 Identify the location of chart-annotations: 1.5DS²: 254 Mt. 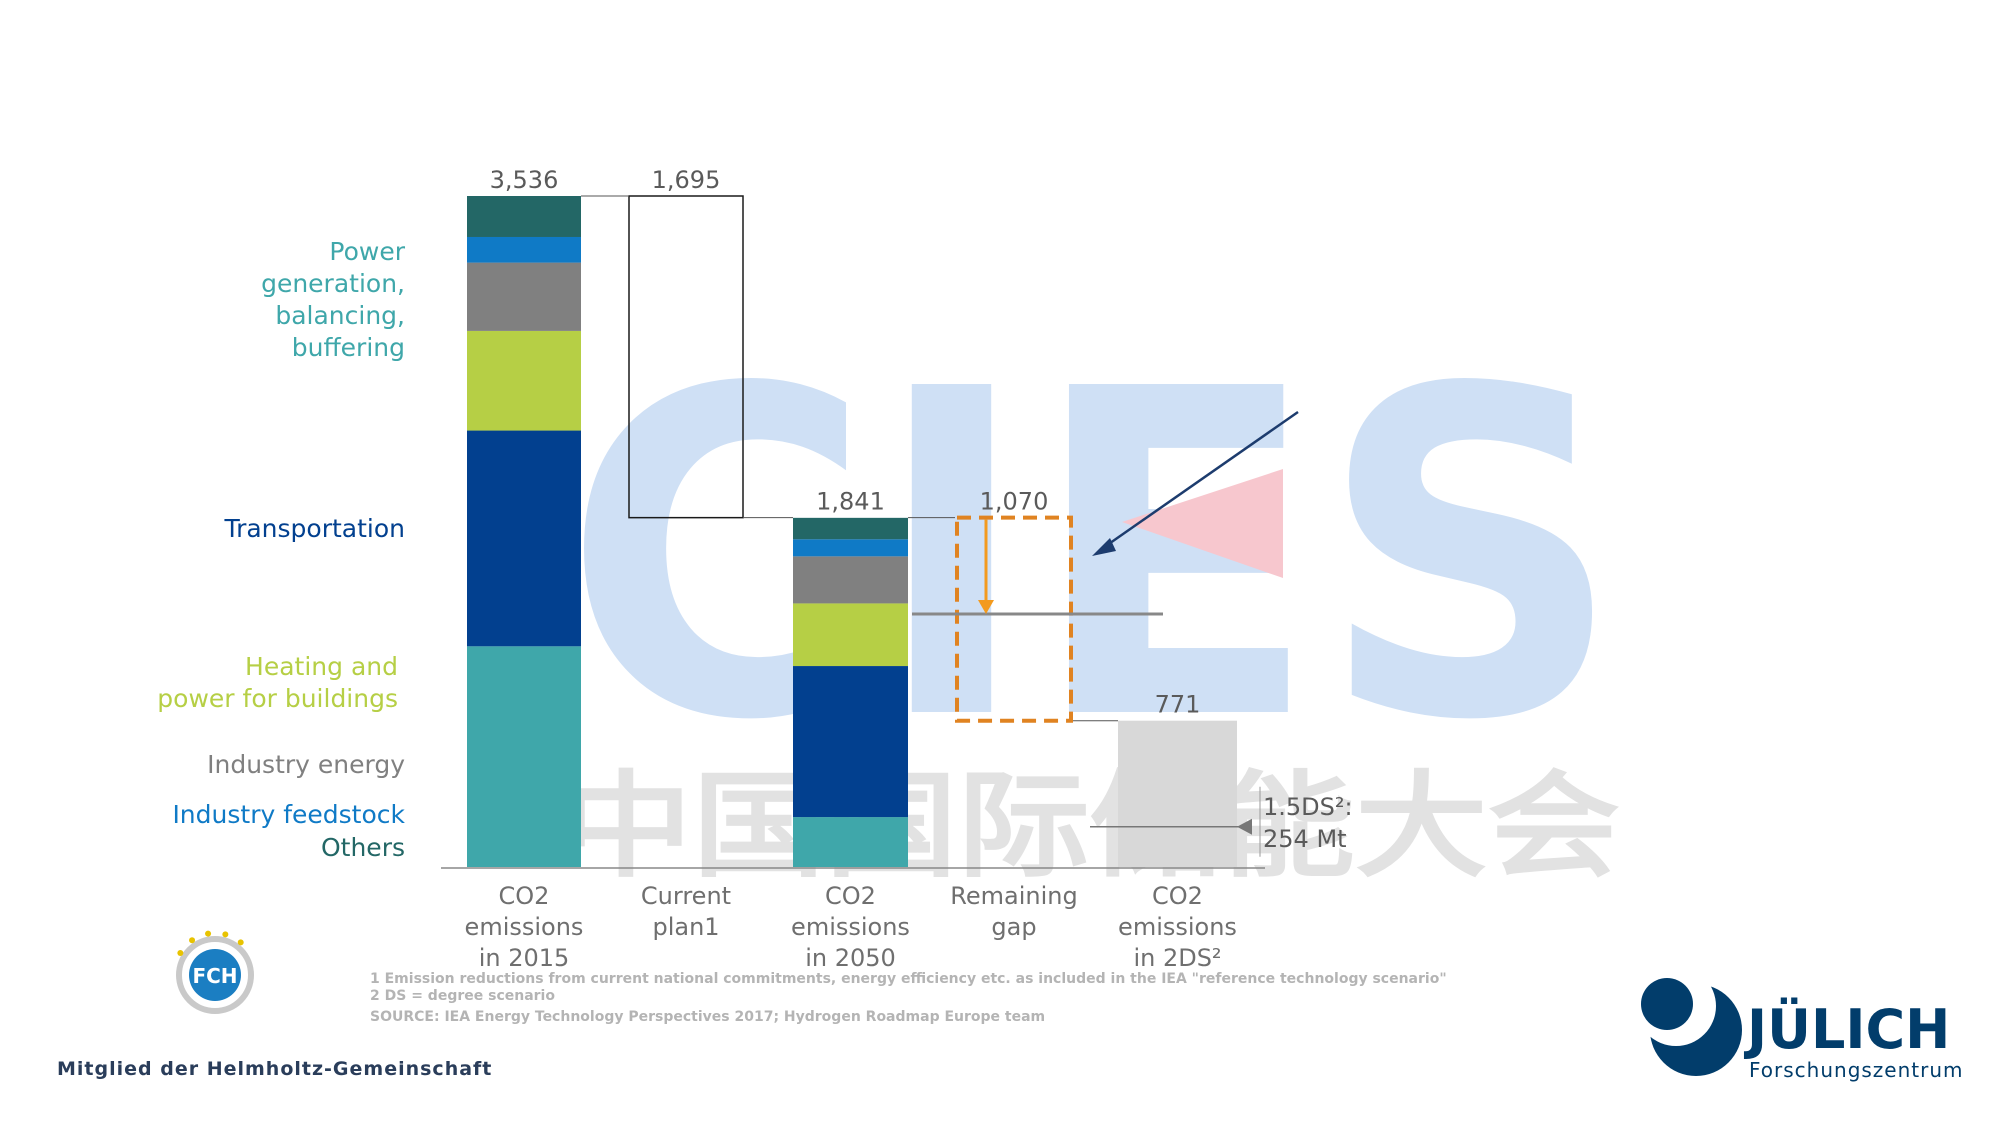
(1132, 633).